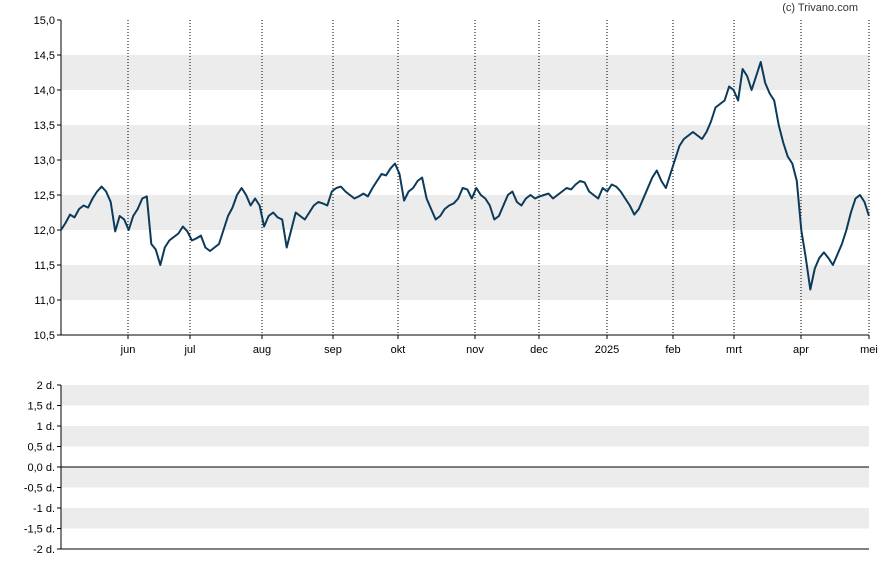  I want to click on y-tick-label: 12,5, so click(44, 196).